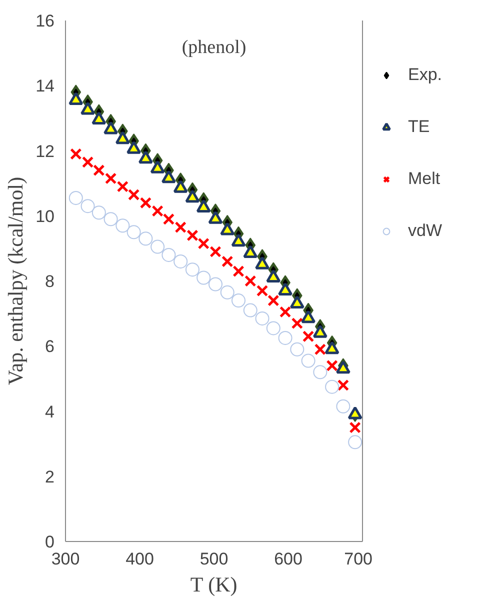  What do you see at coordinates (65, 559) in the screenshot?
I see `x-tick-label: 300` at bounding box center [65, 559].